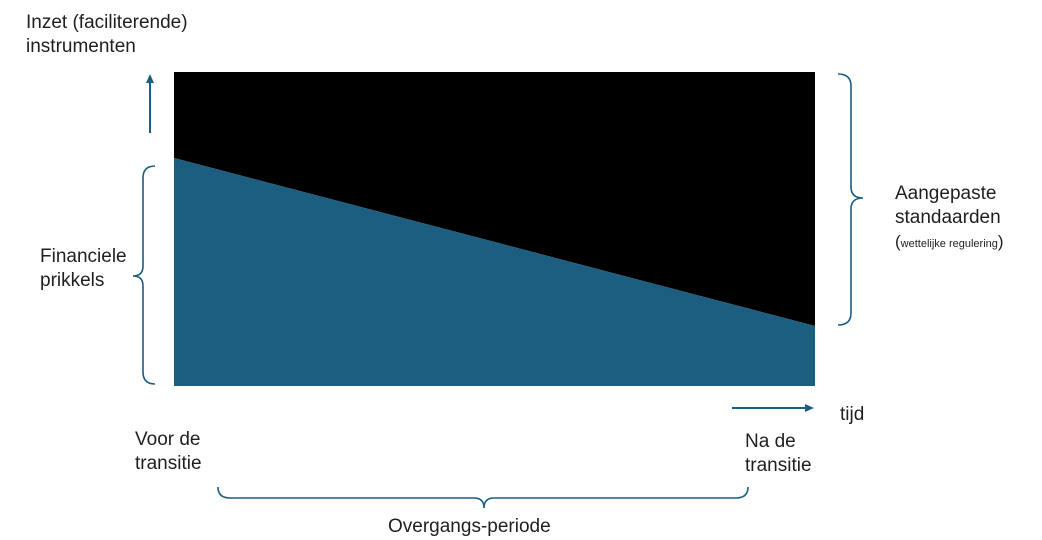 The height and width of the screenshot is (540, 1042). What do you see at coordinates (150, 103) in the screenshot?
I see `arrow-up-icon` at bounding box center [150, 103].